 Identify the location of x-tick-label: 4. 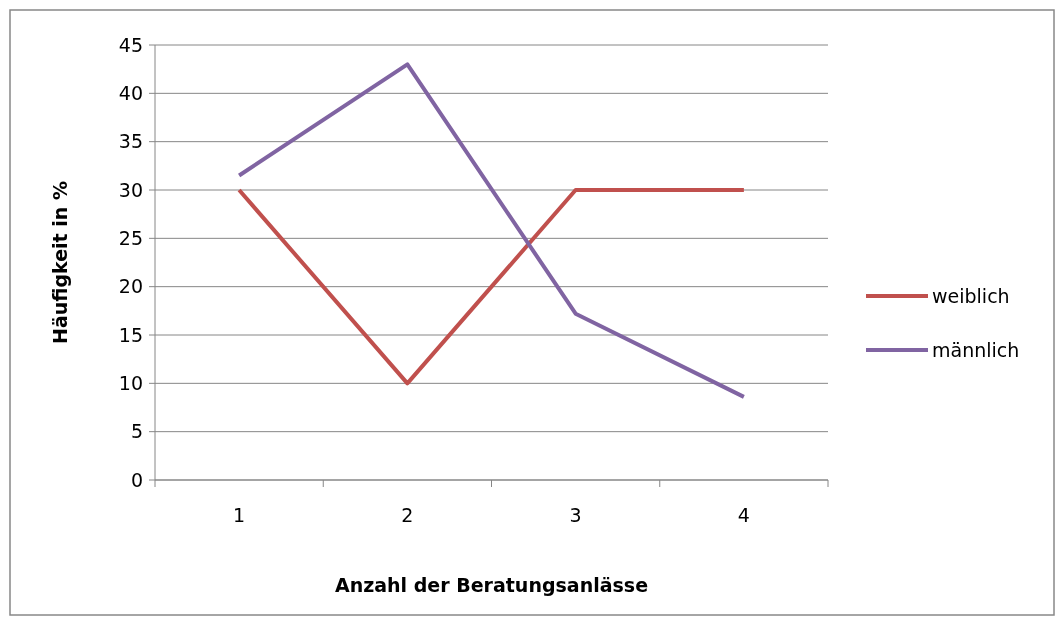
(743, 515).